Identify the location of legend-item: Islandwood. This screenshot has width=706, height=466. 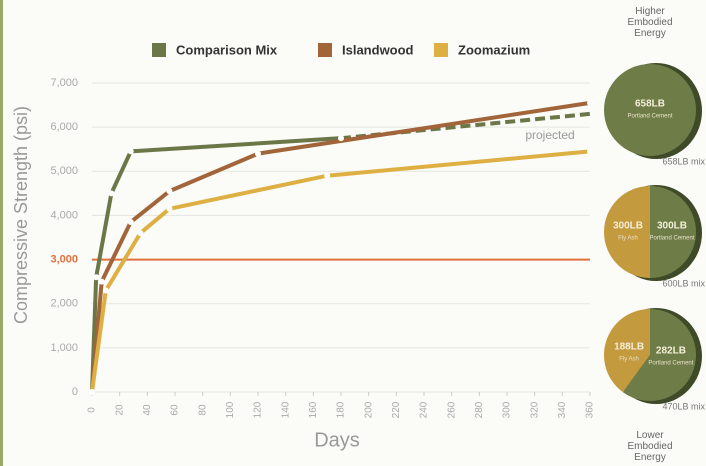
(366, 49).